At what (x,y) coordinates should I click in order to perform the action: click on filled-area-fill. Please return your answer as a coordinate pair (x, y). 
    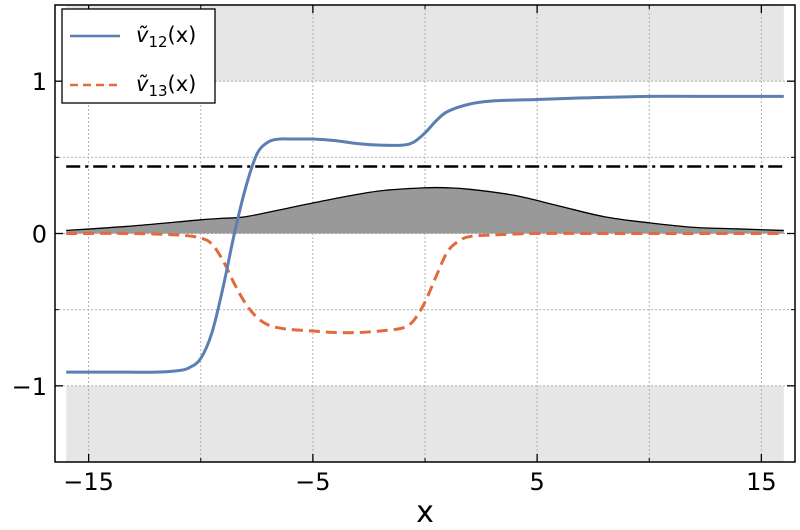
    Looking at the image, I should click on (425, 210).